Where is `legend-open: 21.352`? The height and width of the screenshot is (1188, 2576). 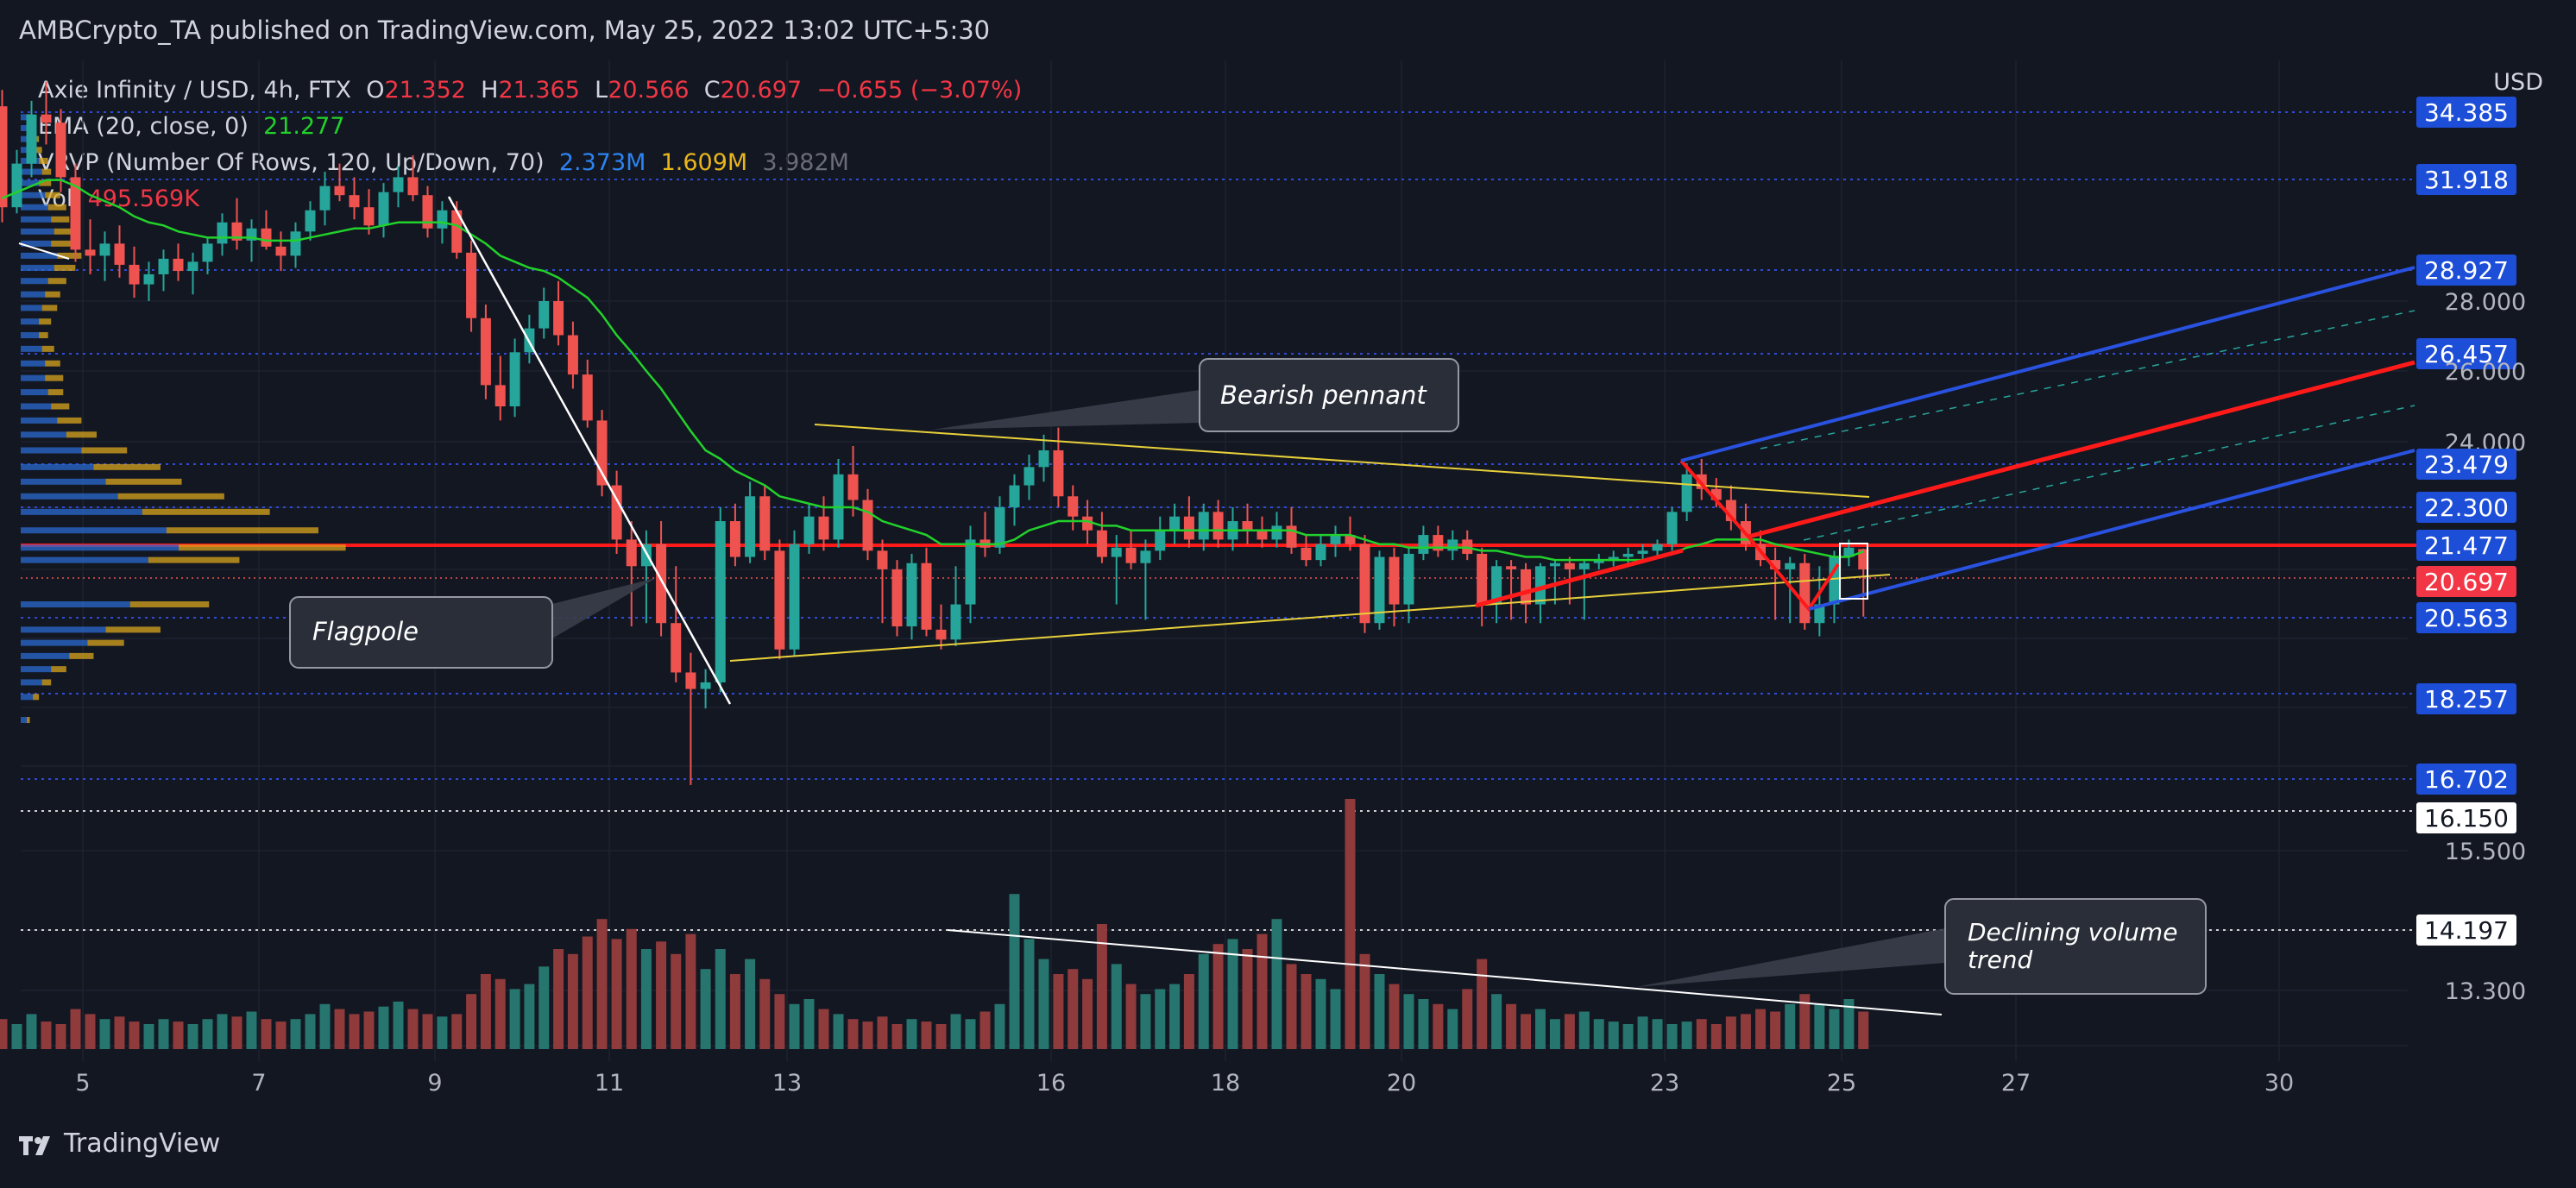
legend-open: 21.352 is located at coordinates (425, 91).